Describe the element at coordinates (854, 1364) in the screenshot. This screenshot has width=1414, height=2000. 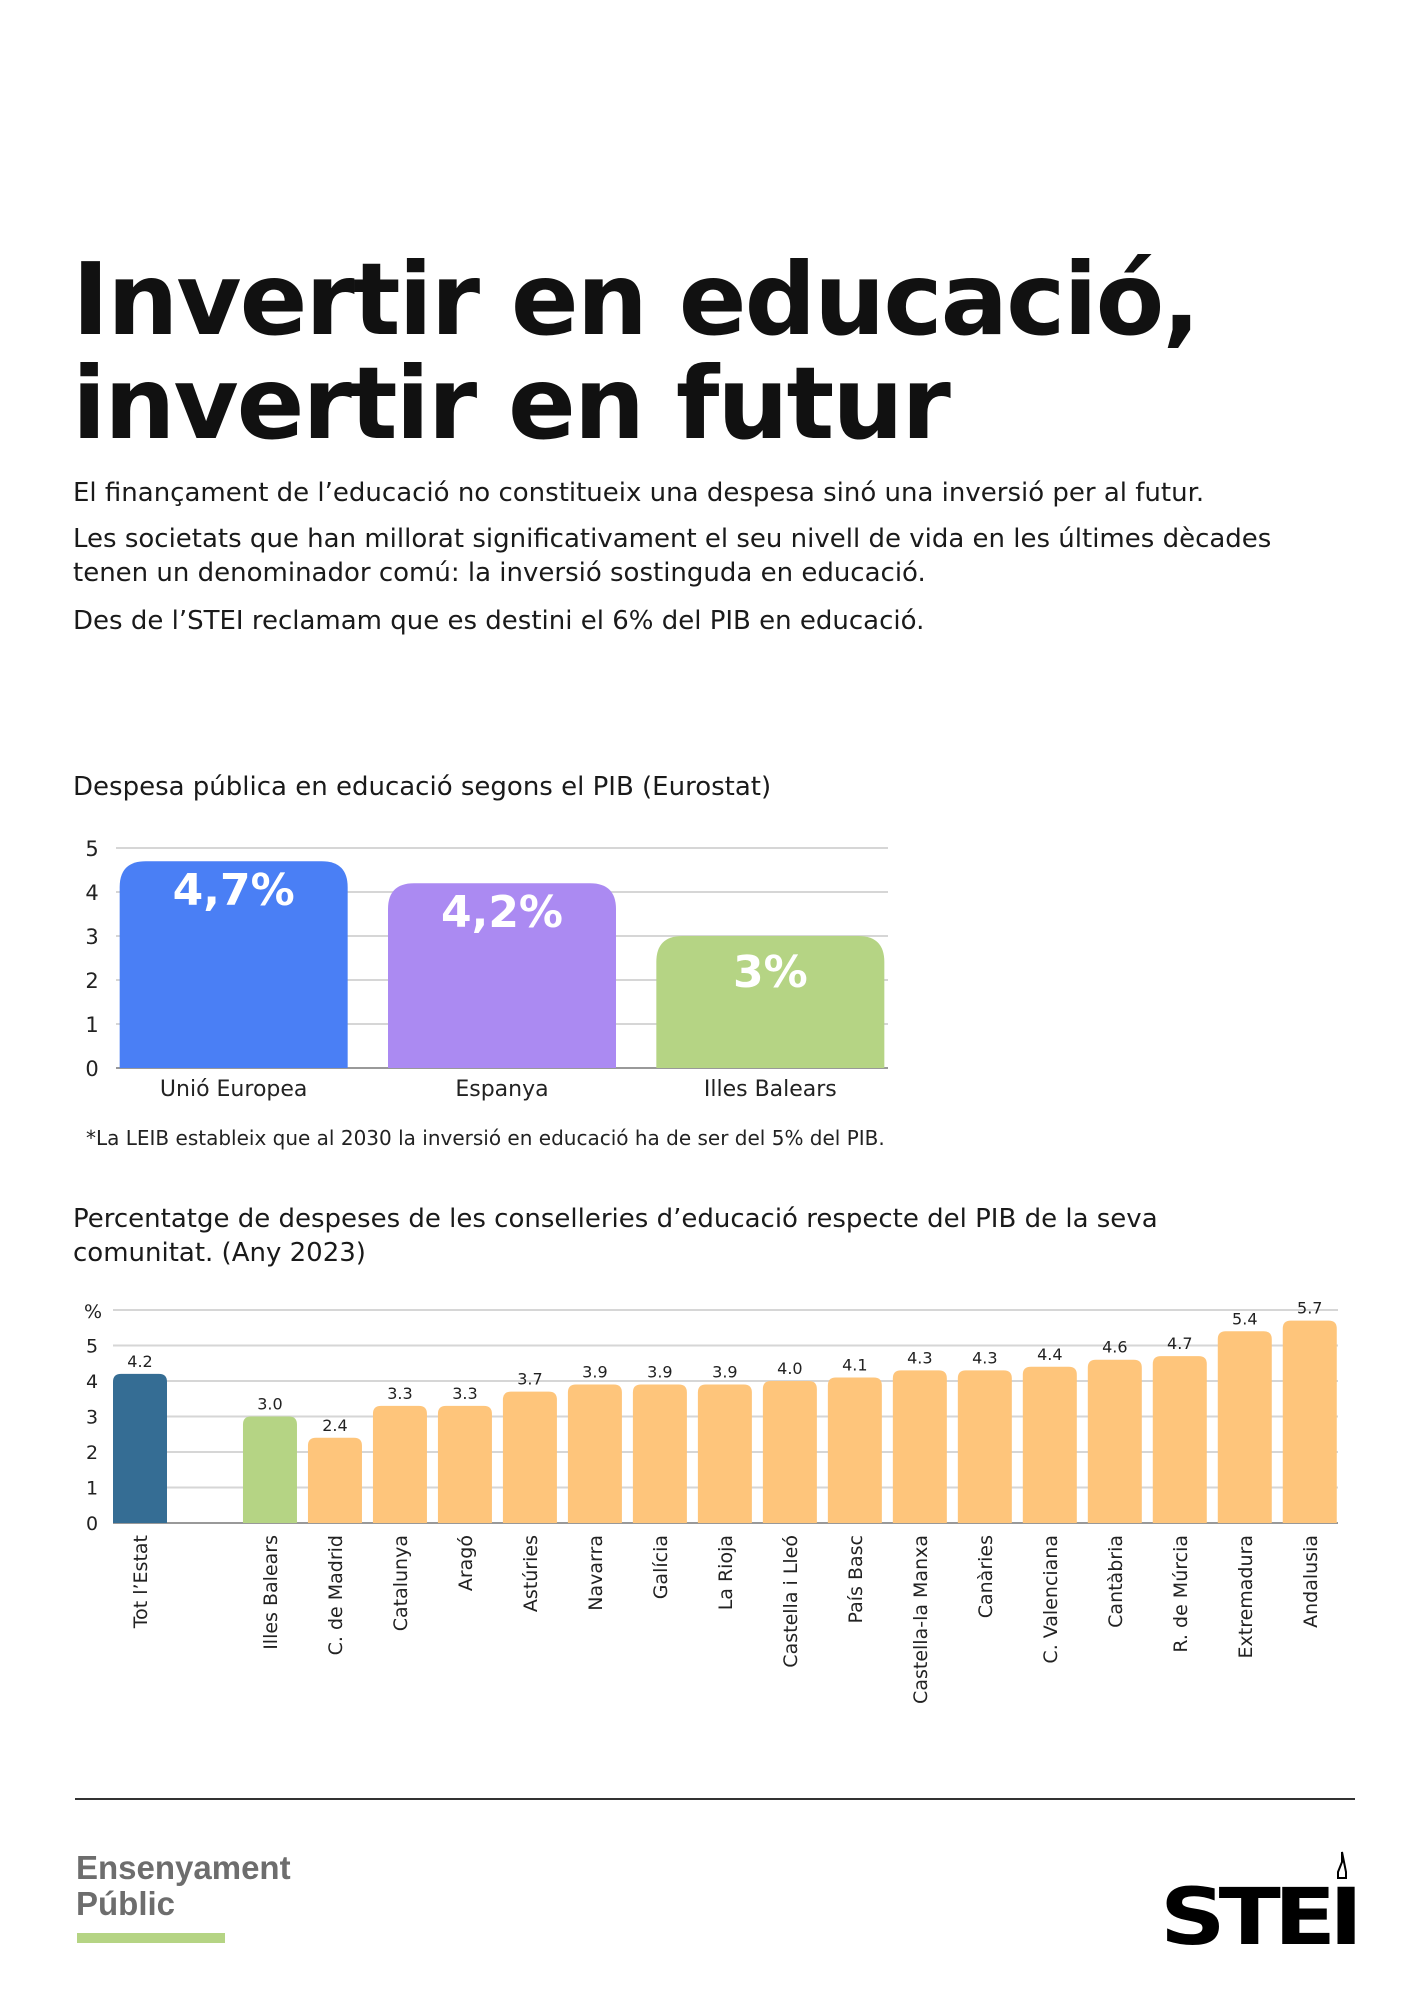
I see `data-label: 4.1` at that location.